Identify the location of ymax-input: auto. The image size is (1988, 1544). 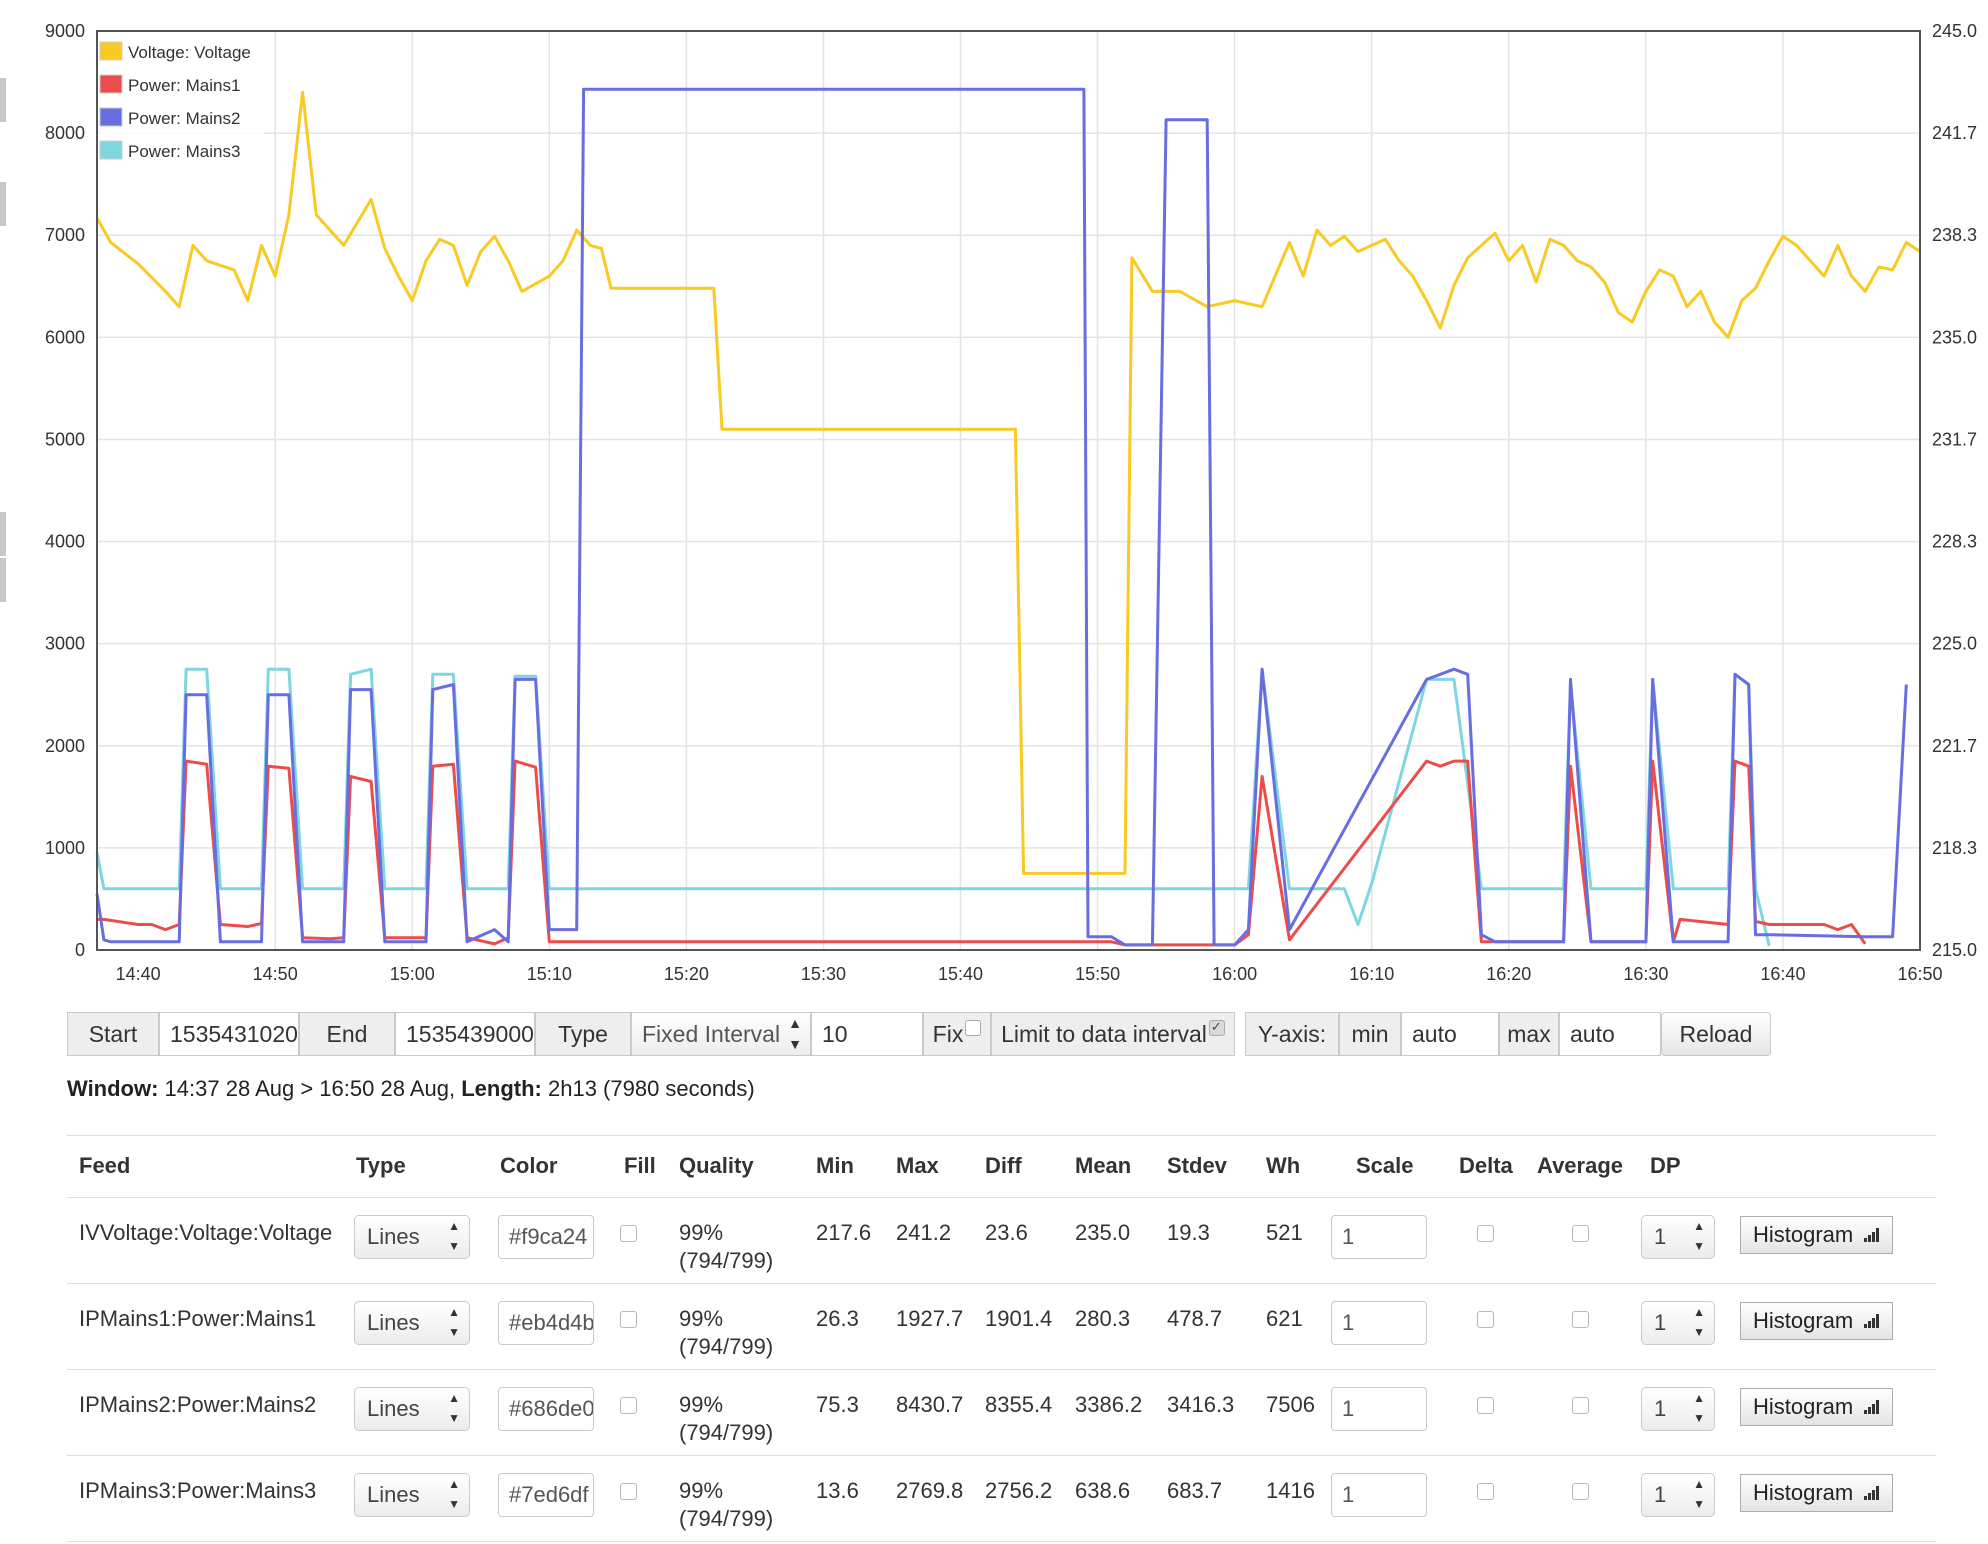
(1610, 1034).